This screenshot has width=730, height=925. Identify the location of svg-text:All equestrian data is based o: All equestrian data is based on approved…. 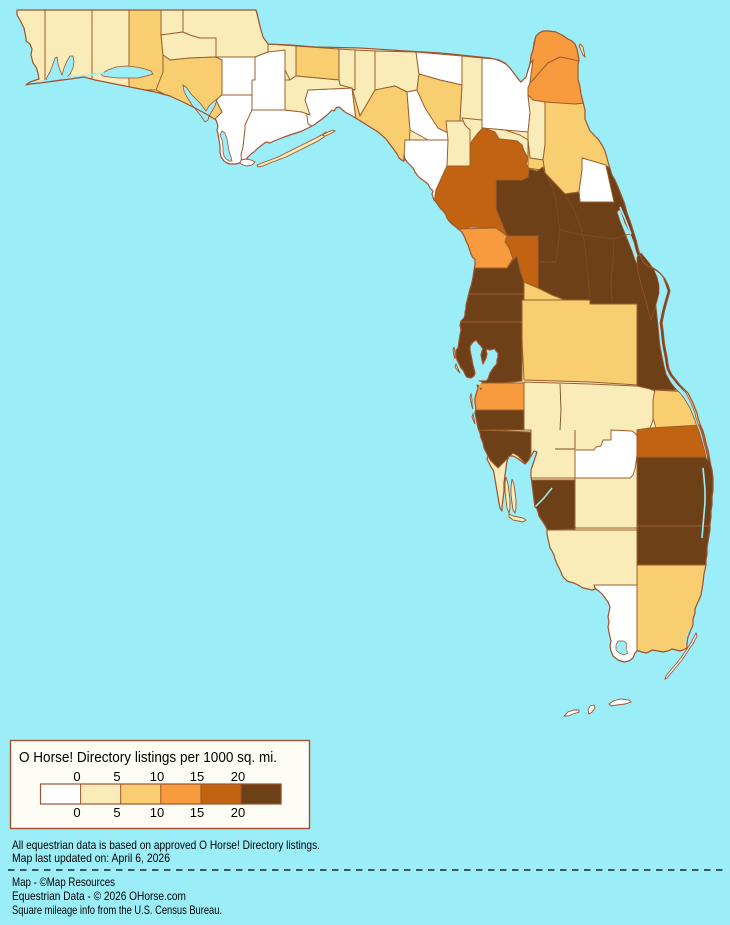
(166, 845).